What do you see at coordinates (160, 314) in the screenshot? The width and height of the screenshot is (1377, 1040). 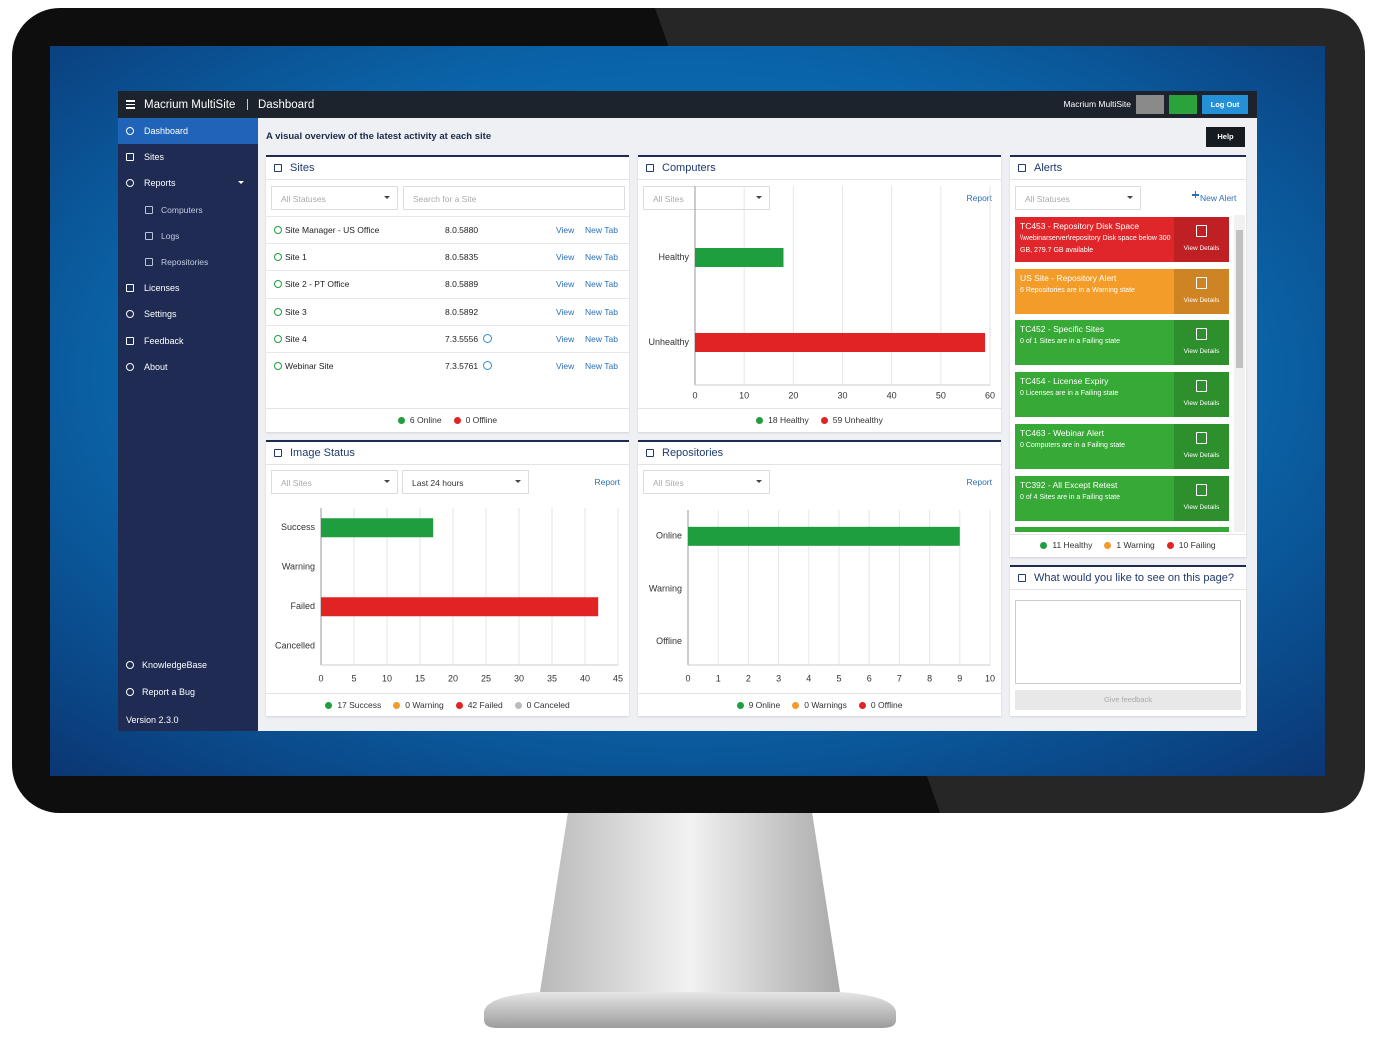 I see `nav-item: Settings` at bounding box center [160, 314].